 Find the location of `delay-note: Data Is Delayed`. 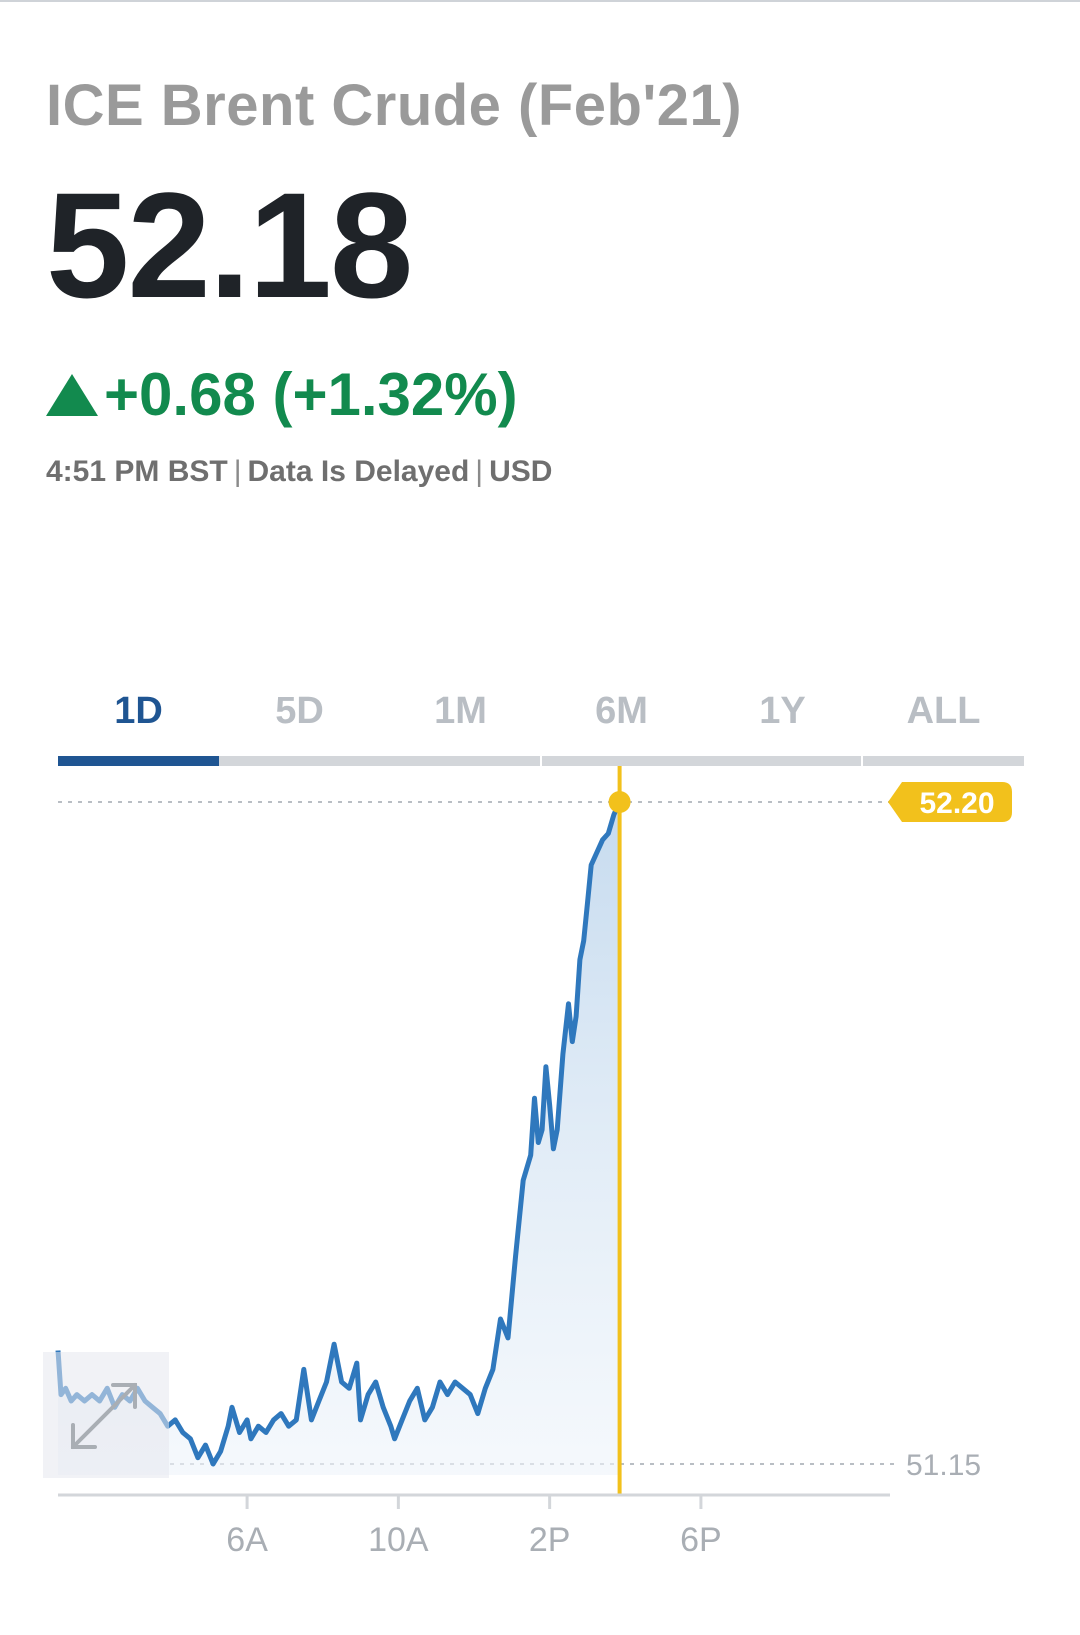

delay-note: Data Is Delayed is located at coordinates (358, 471).